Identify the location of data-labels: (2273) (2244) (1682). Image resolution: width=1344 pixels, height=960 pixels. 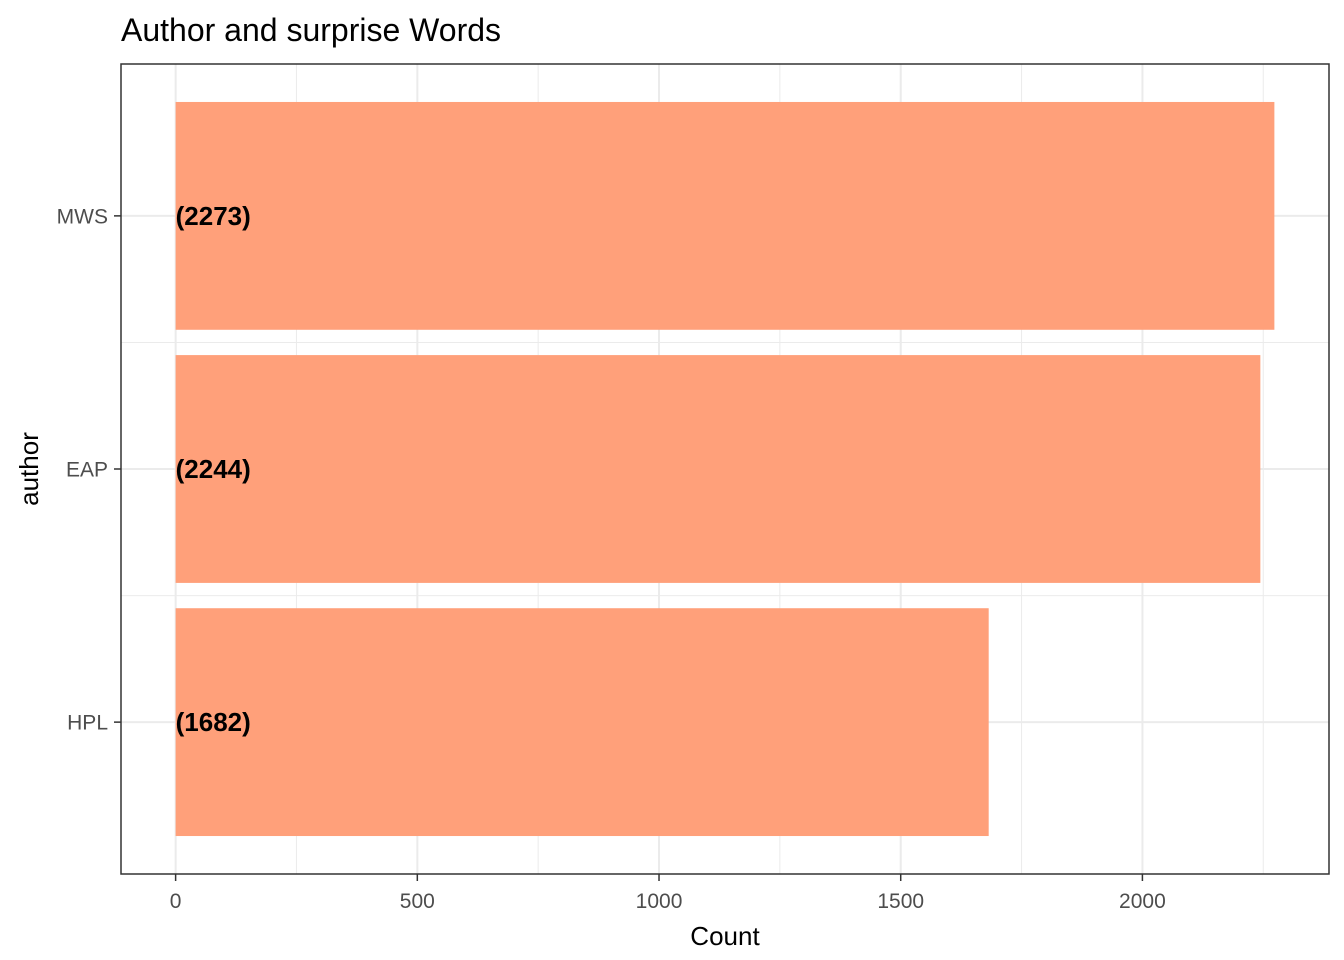
(213, 469).